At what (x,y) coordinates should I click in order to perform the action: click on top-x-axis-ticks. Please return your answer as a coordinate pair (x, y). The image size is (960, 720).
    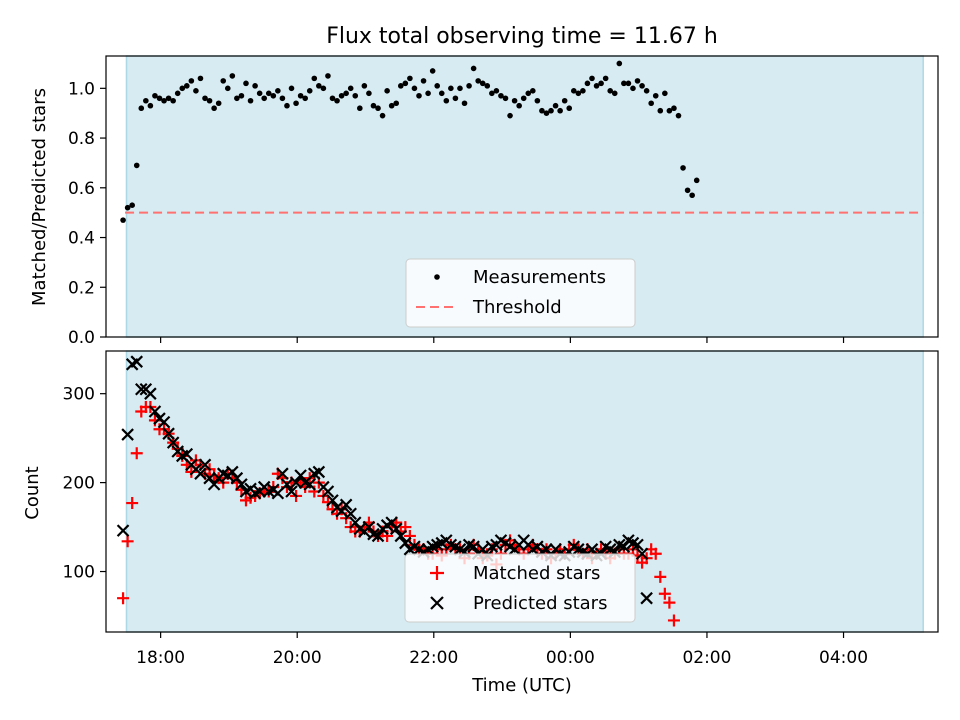
    Looking at the image, I should click on (502, 340).